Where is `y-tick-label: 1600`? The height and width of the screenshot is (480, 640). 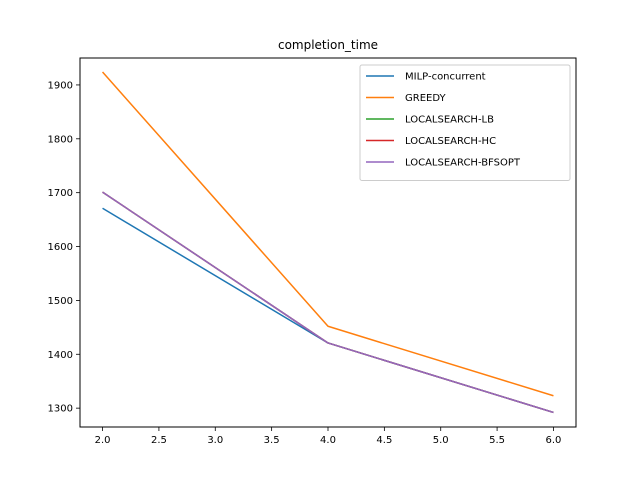 y-tick-label: 1600 is located at coordinates (60, 247).